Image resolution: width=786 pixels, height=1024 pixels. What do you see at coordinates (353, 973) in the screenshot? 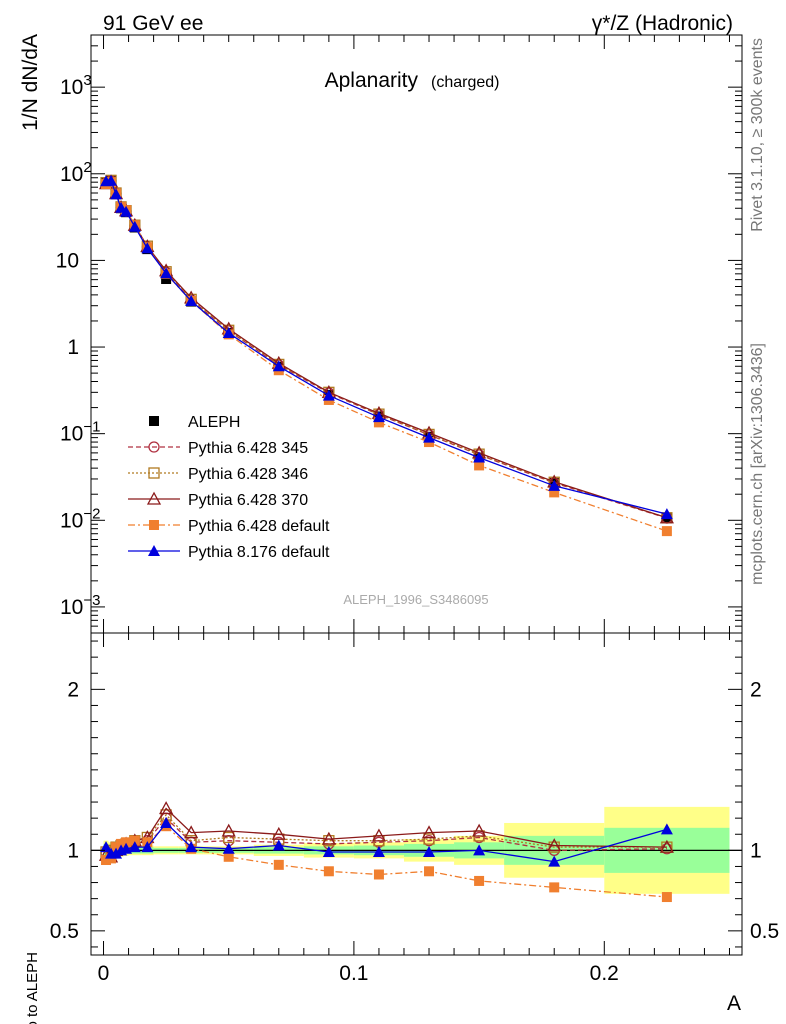
I see `x-tick-label: 0.1` at bounding box center [353, 973].